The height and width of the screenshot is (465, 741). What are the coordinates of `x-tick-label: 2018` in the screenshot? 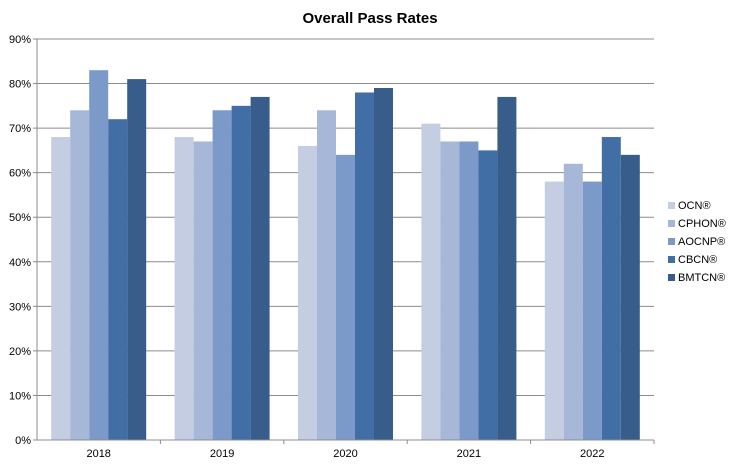 It's located at (98, 454).